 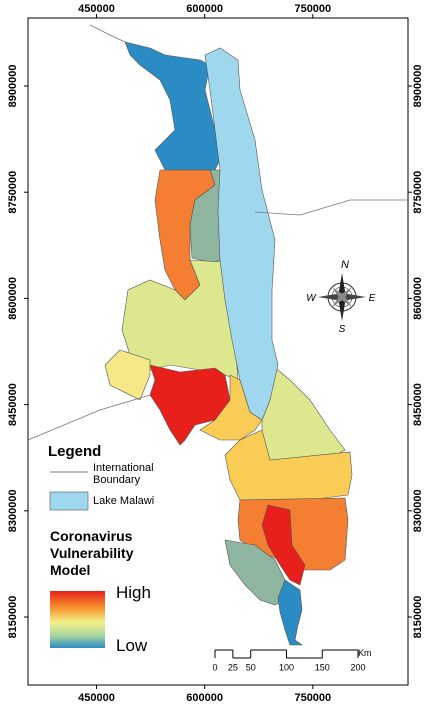 What do you see at coordinates (372, 298) in the screenshot?
I see `compass-label: E` at bounding box center [372, 298].